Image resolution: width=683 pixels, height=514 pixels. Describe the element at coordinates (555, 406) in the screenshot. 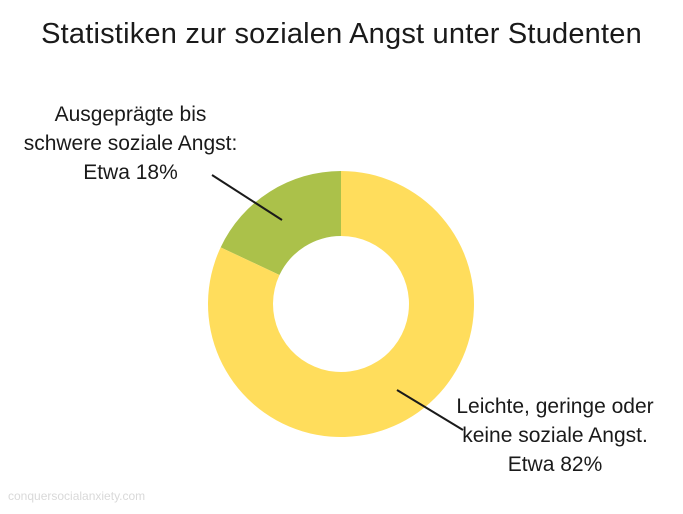

I see `slice-label-mild-line-1: Leichte, geringe oder` at that location.